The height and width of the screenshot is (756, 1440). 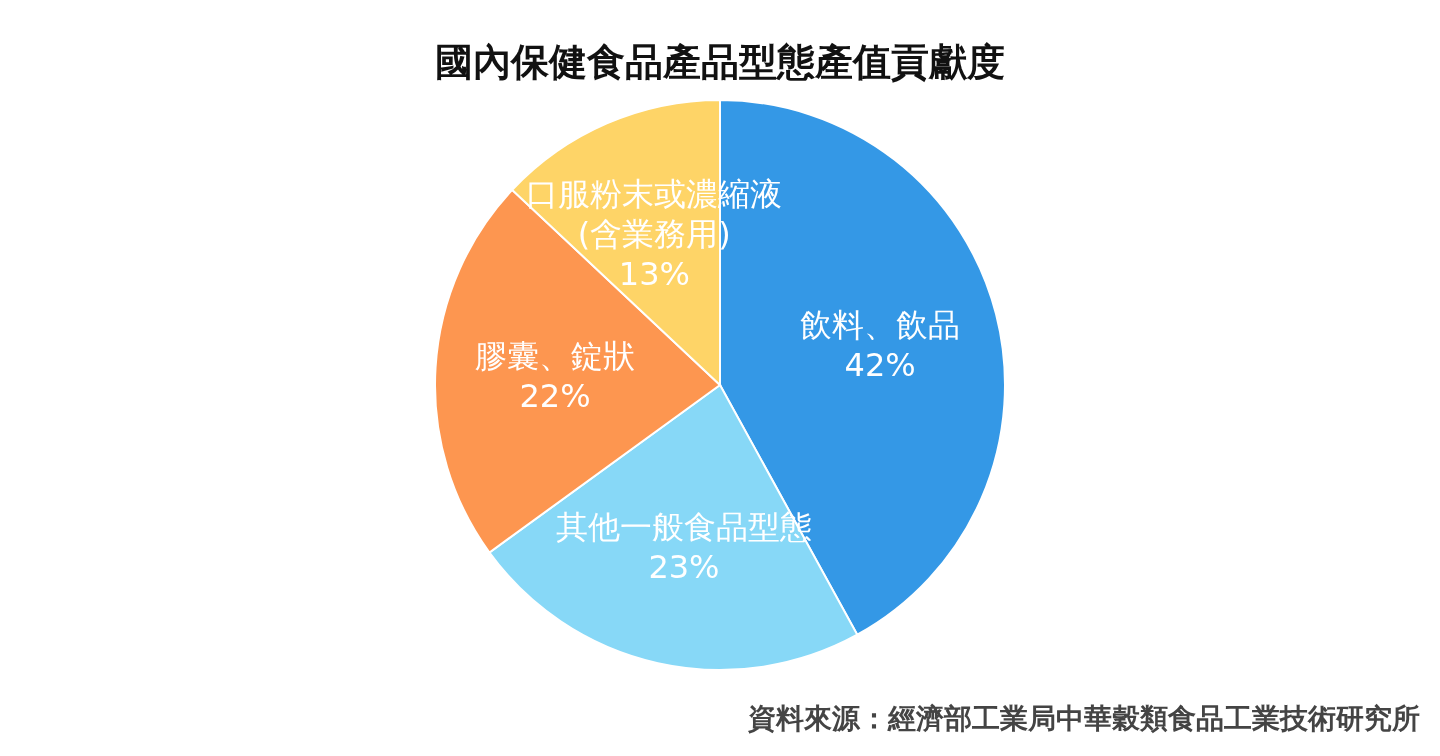 What do you see at coordinates (880, 324) in the screenshot?
I see `slice-label: 飲料、飲品` at bounding box center [880, 324].